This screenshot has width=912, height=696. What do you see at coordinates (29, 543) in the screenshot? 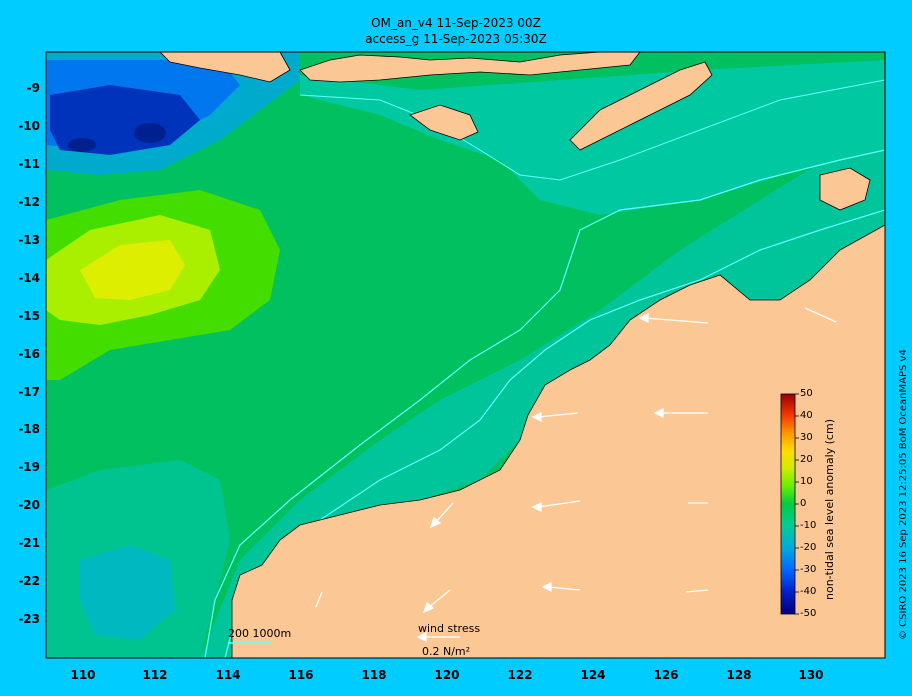
I see `latitude-label: -21` at bounding box center [29, 543].